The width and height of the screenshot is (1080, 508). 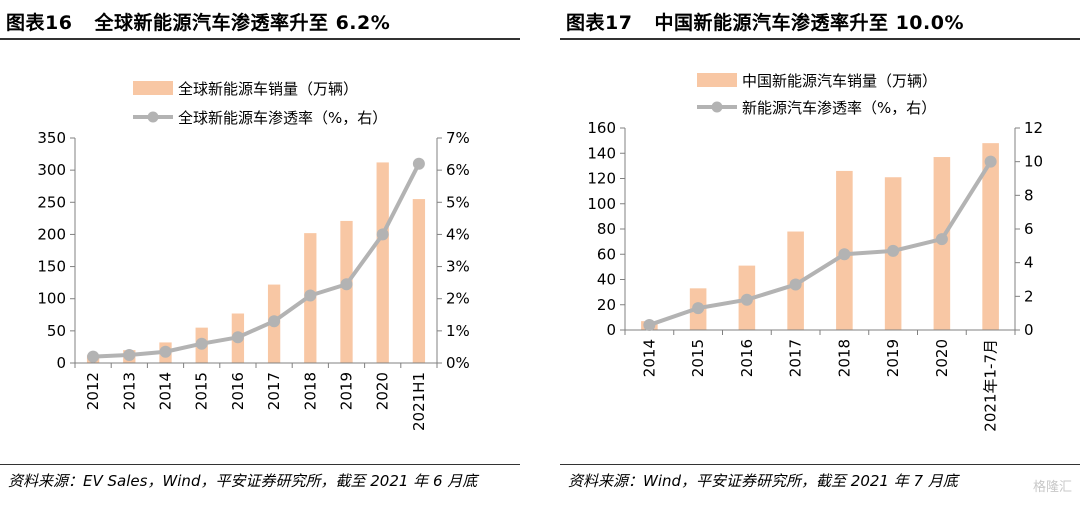 What do you see at coordinates (458, 202) in the screenshot?
I see `y-right-tick-label: 5%` at bounding box center [458, 202].